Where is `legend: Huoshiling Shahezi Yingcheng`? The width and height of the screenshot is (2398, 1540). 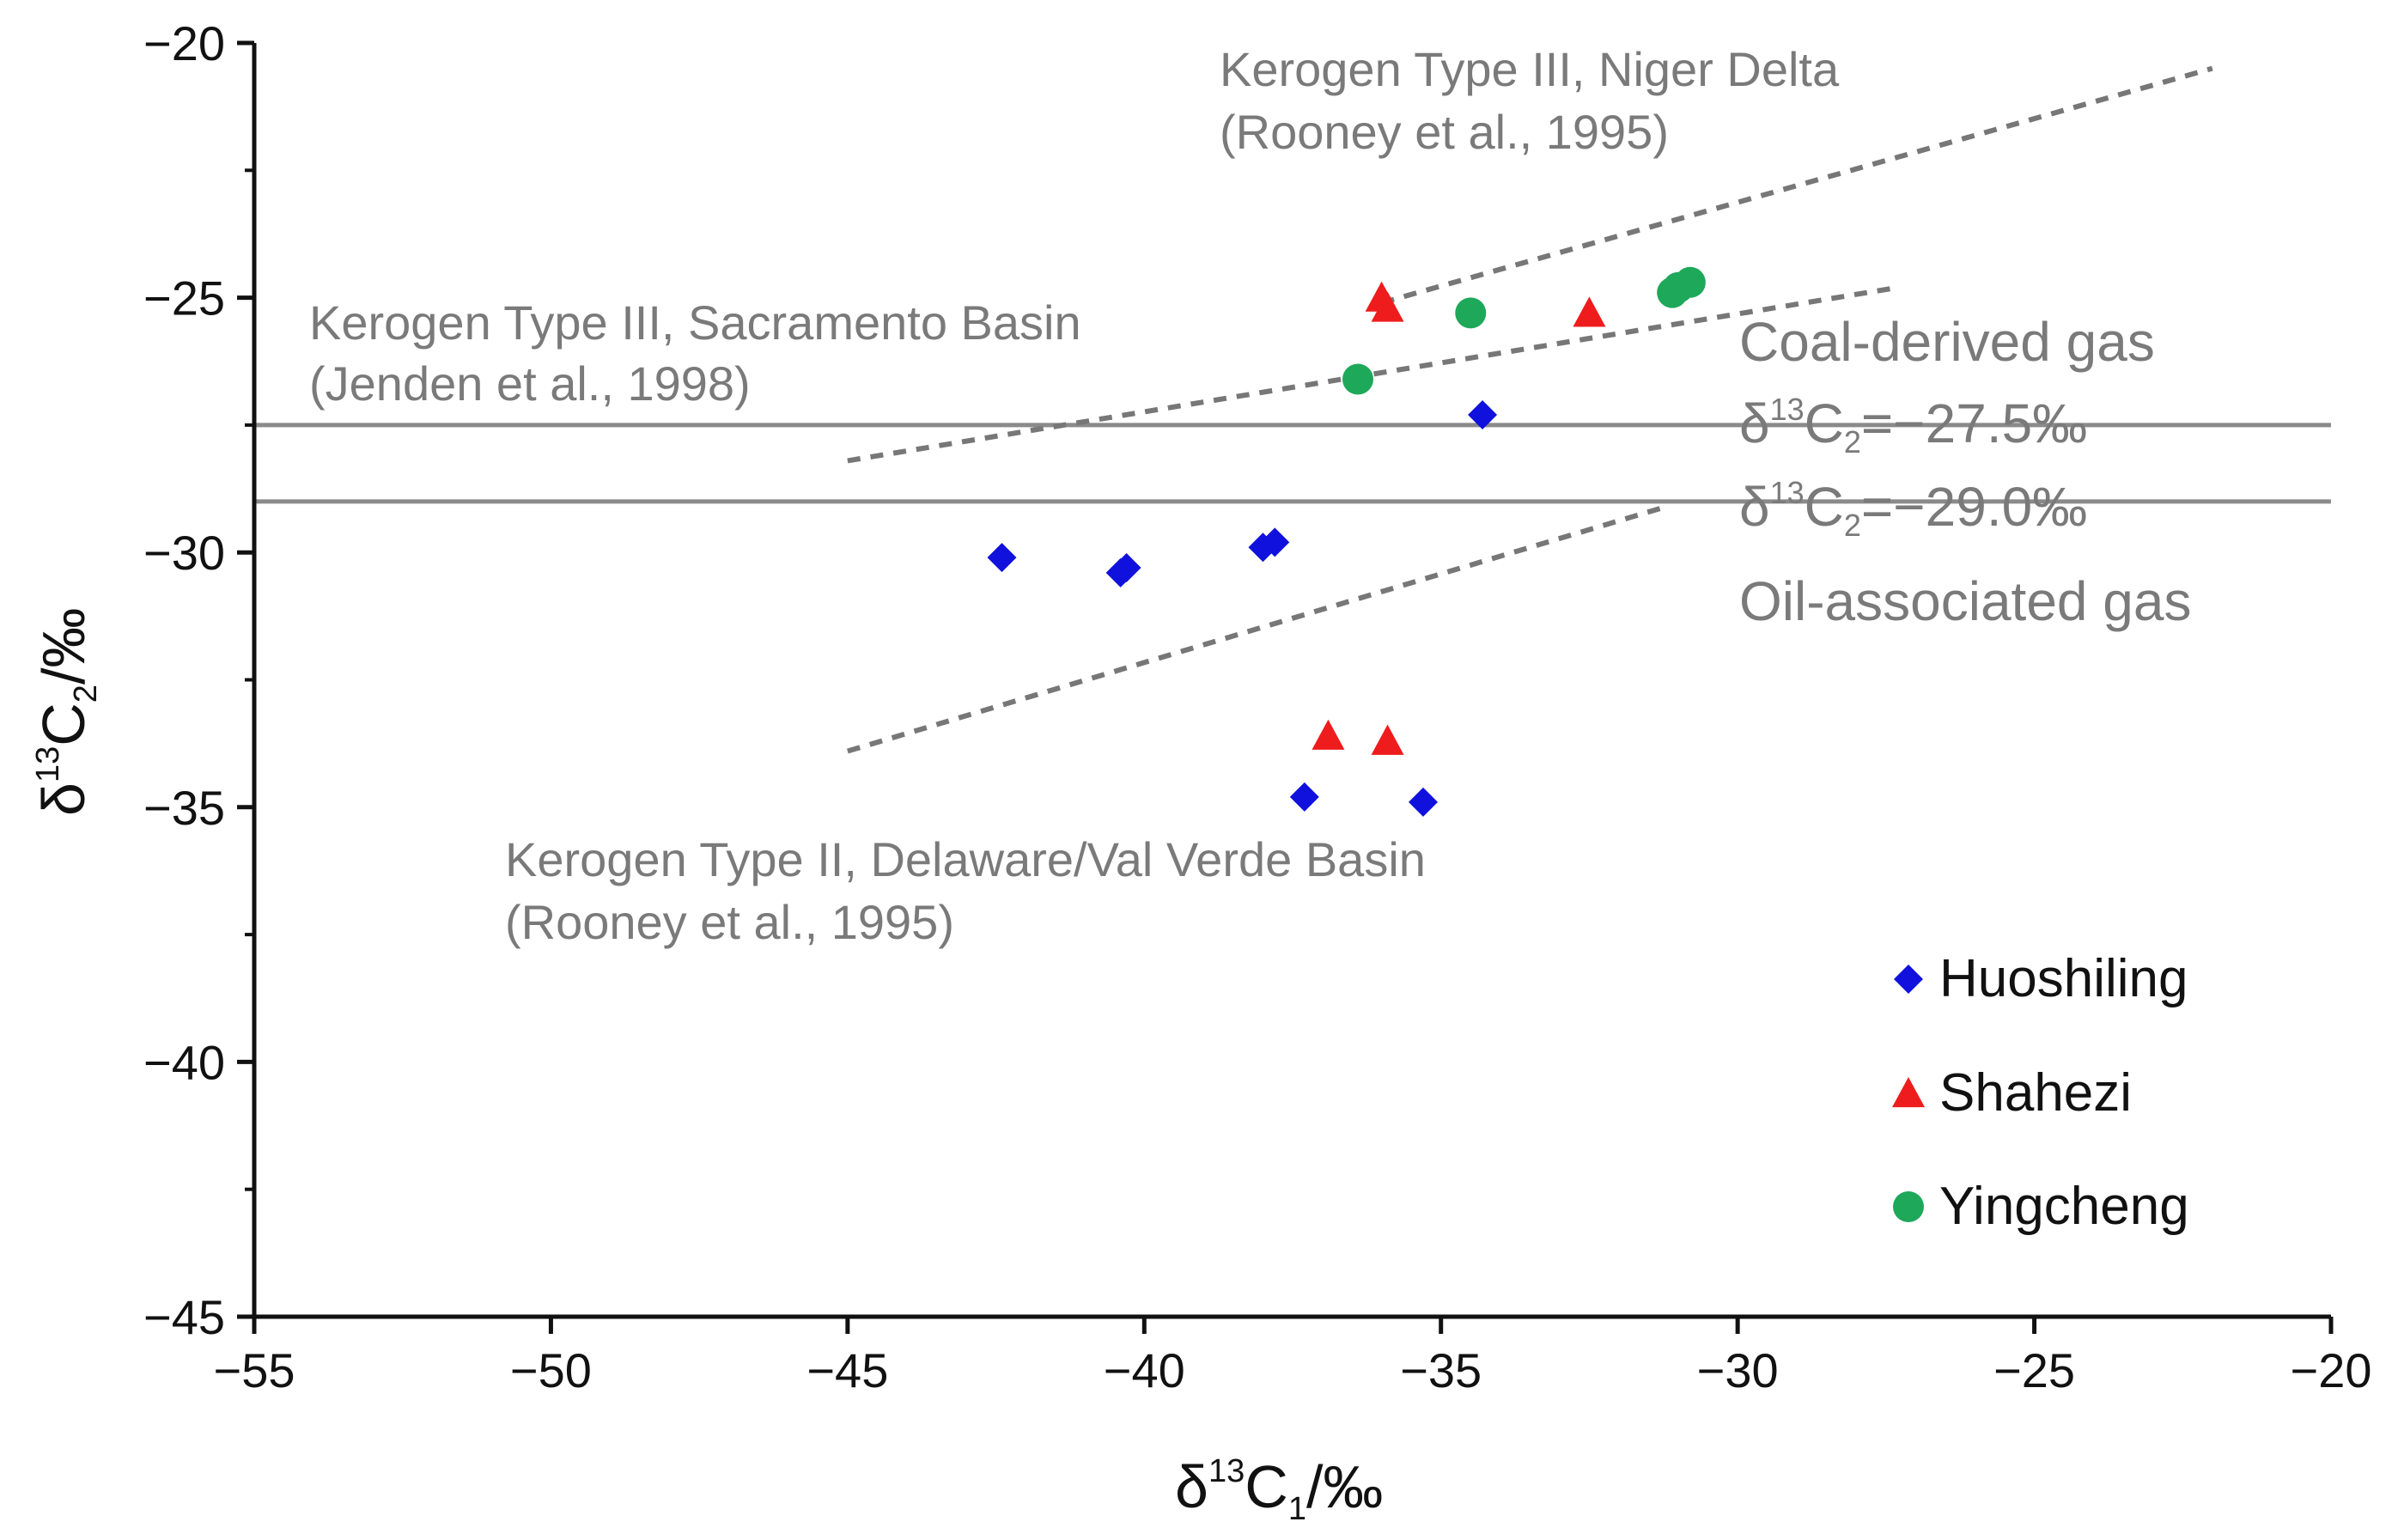
legend: Huoshiling Shahezi Yingcheng is located at coordinates (2040, 1092).